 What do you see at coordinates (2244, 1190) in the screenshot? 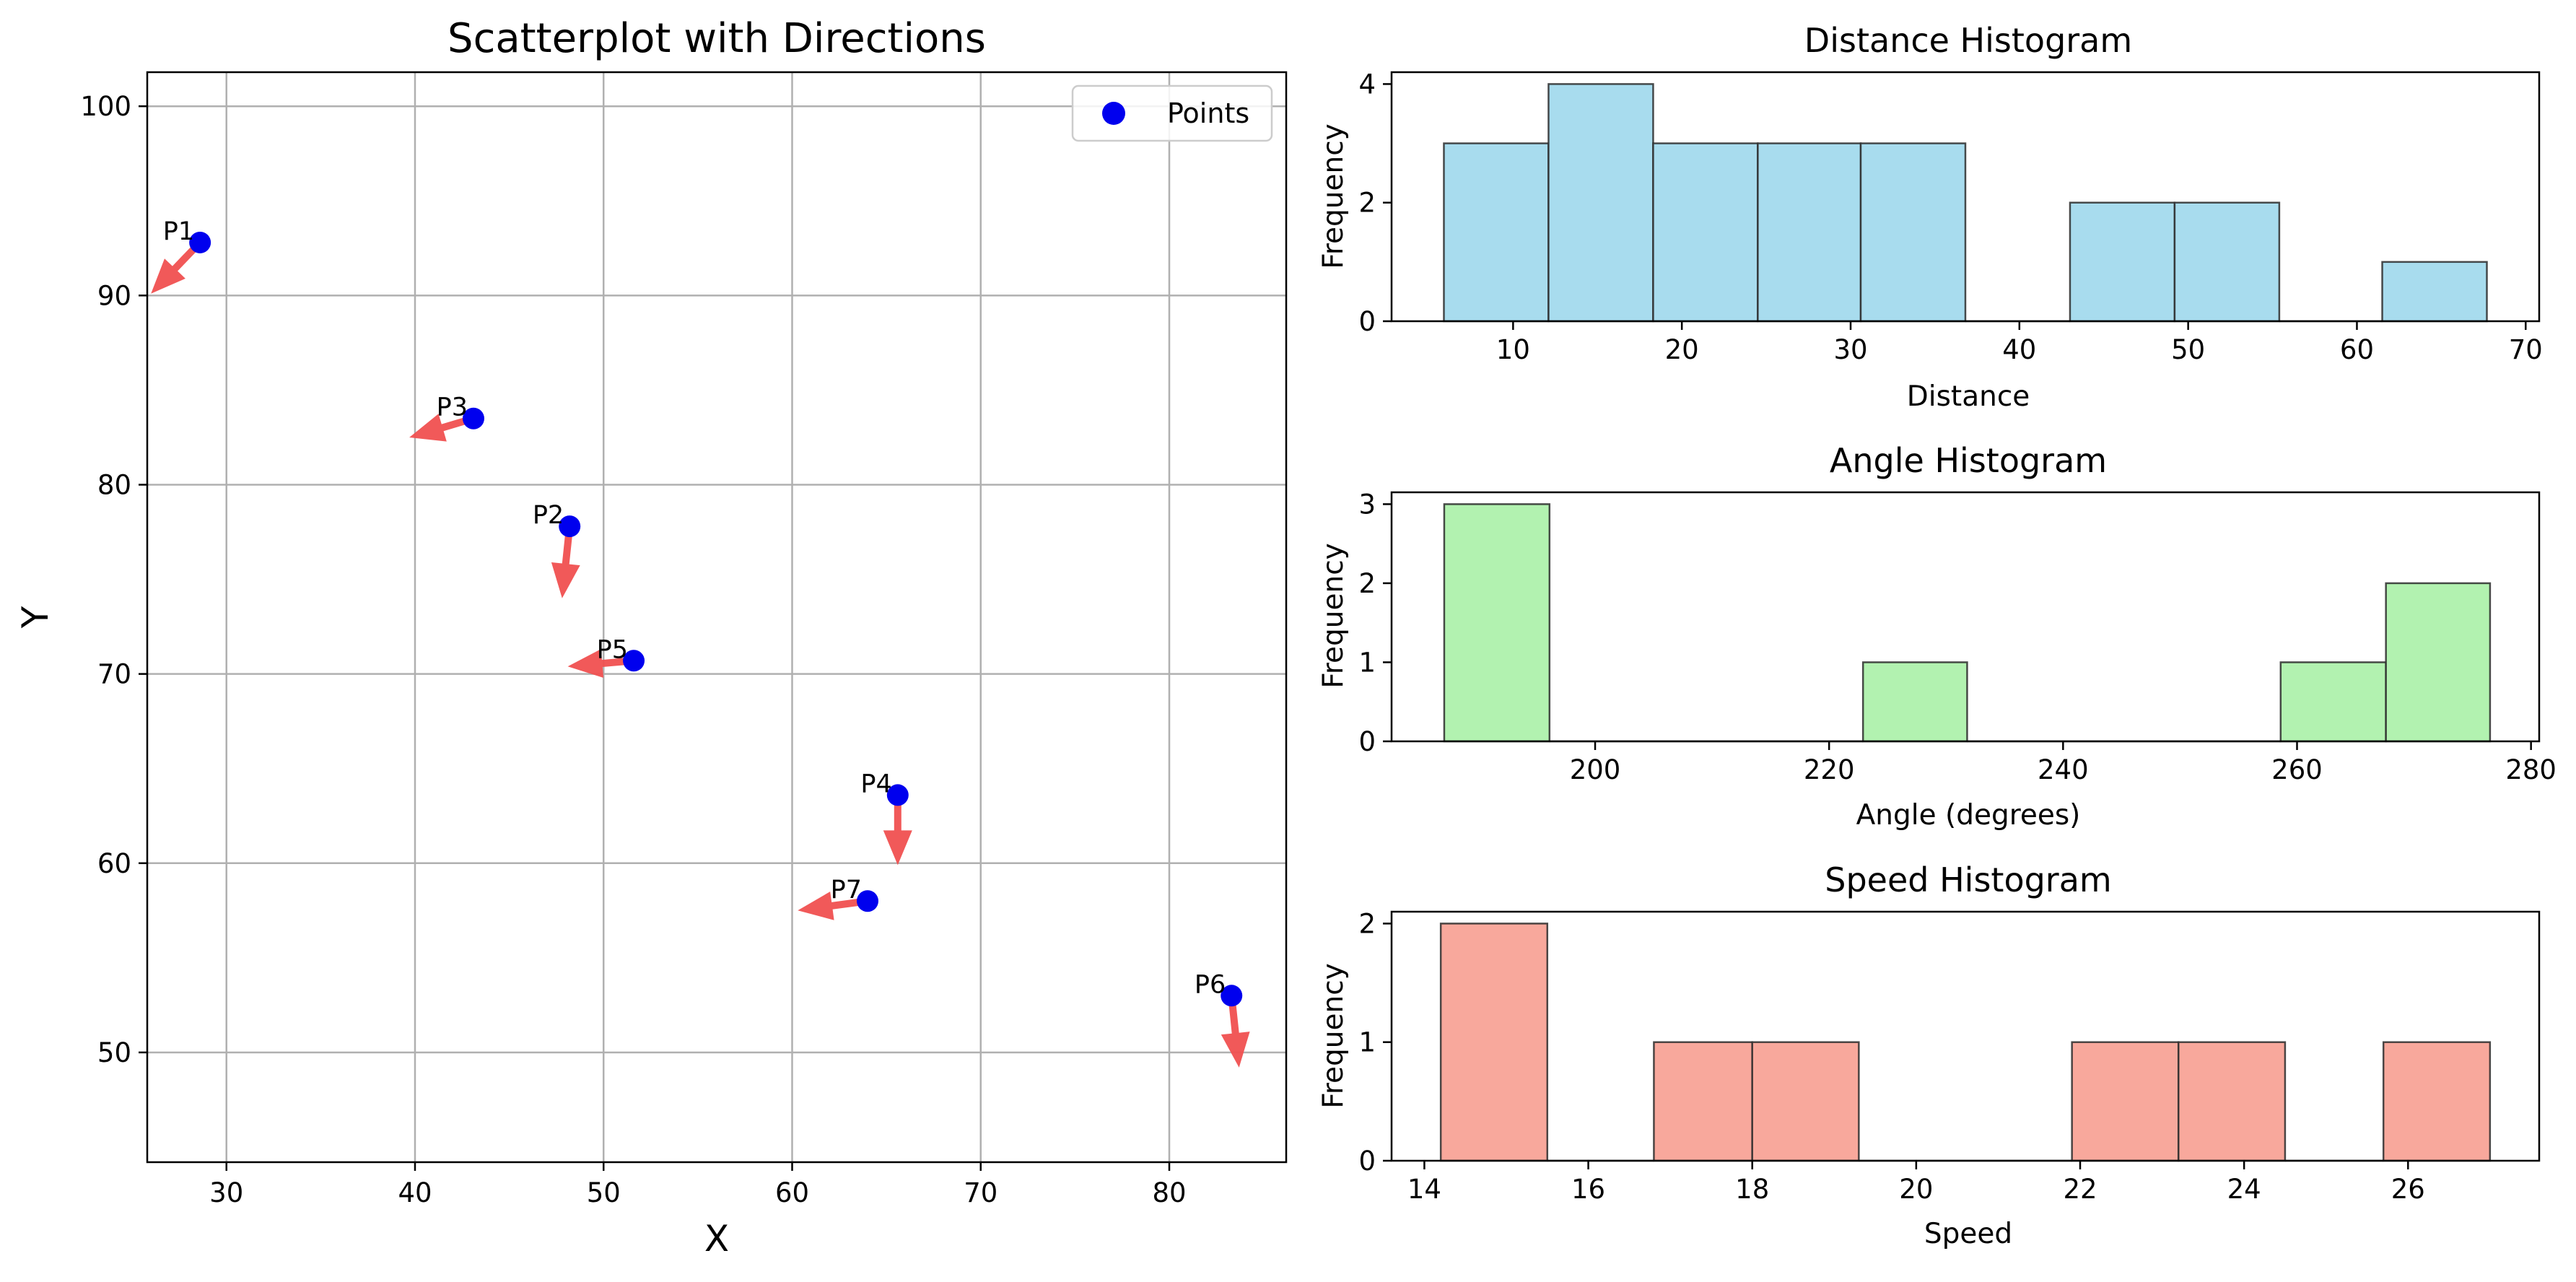
I see `x-tick-label: 24` at bounding box center [2244, 1190].